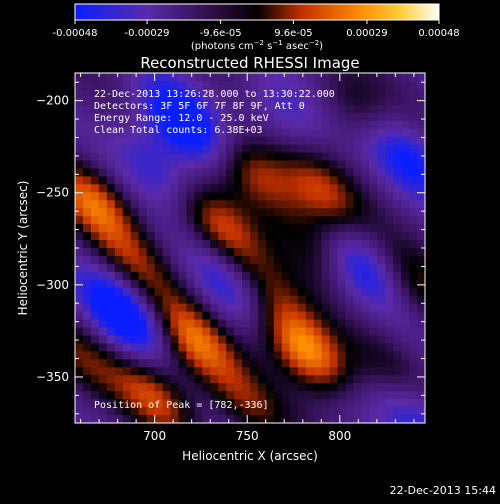 The width and height of the screenshot is (500, 504). What do you see at coordinates (438, 33) in the screenshot?
I see `colorbar-tick-label: 0.00048` at bounding box center [438, 33].